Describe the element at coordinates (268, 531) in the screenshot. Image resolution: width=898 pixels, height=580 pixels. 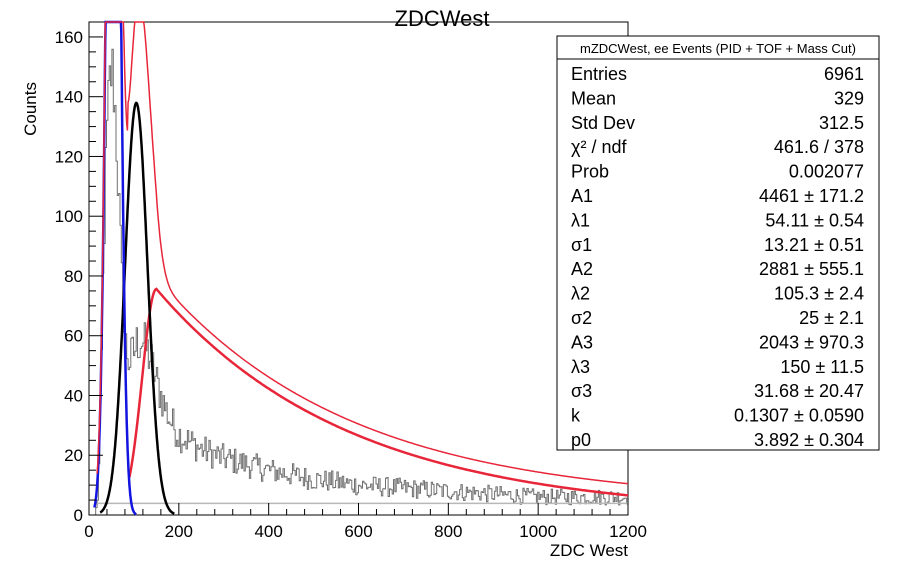
I see `x-tick-label: 400` at that location.